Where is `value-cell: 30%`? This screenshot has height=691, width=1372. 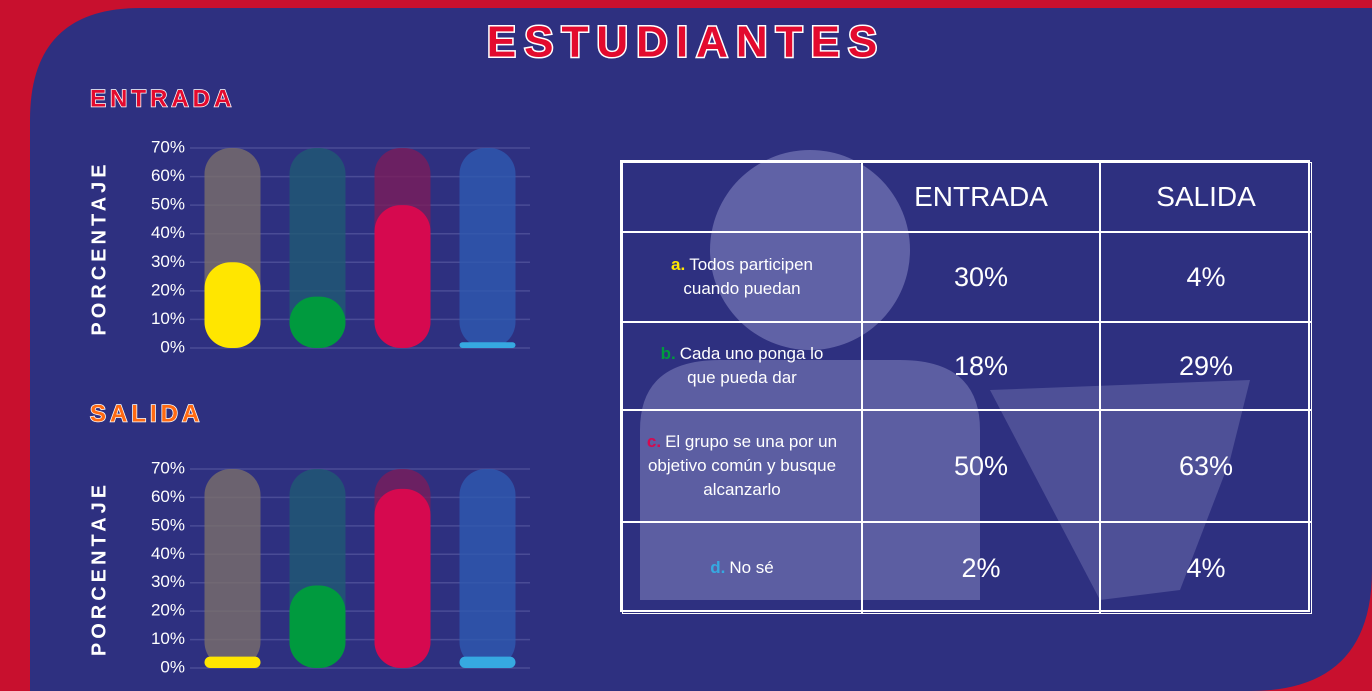 value-cell: 30% is located at coordinates (981, 277).